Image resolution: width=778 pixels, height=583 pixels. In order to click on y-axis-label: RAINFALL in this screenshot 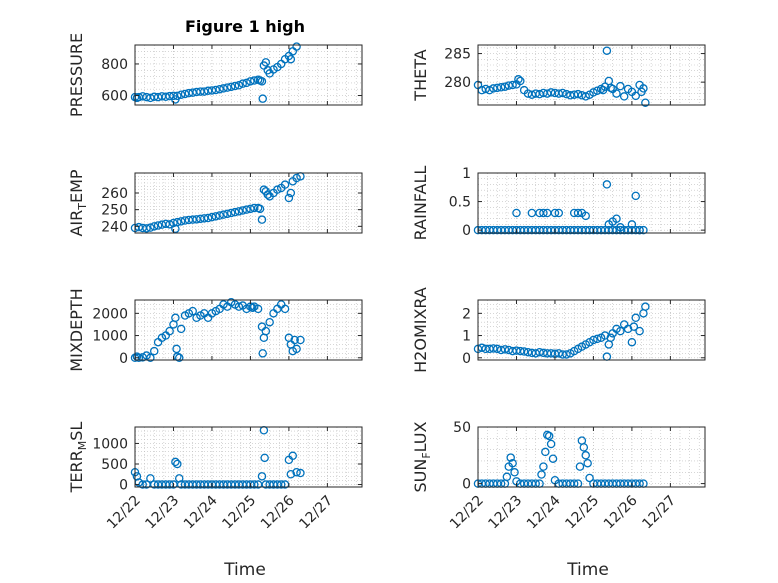, I will do `click(420, 203)`.